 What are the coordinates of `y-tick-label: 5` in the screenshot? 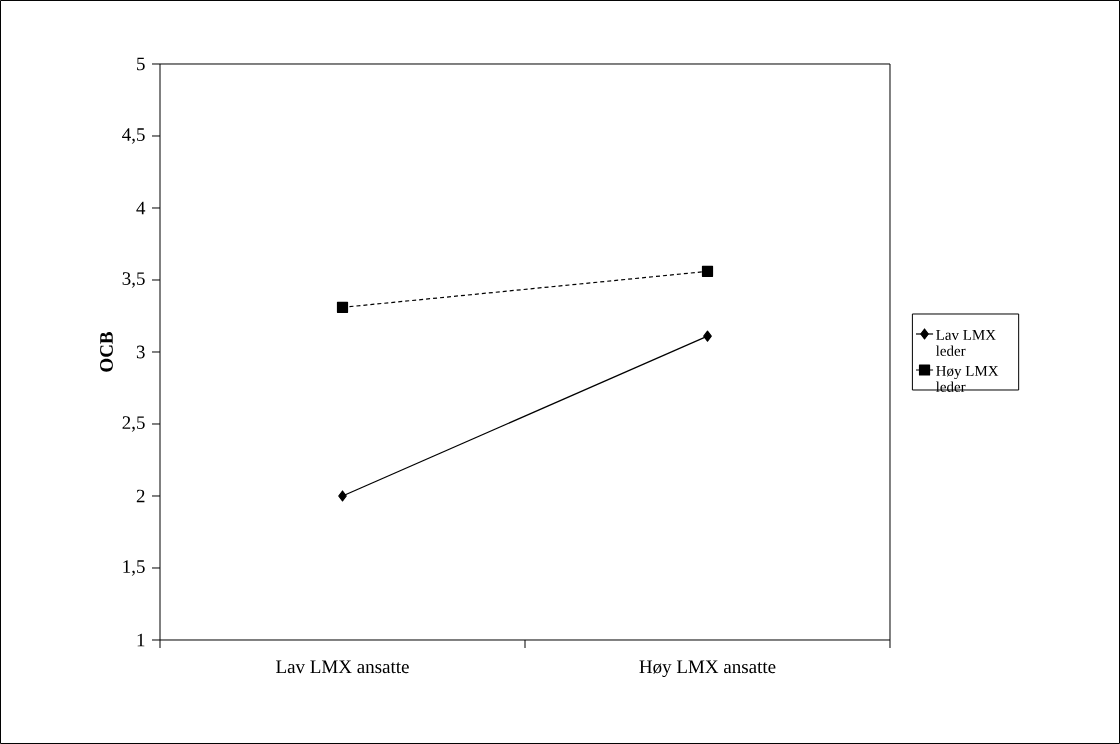 It's located at (141, 64).